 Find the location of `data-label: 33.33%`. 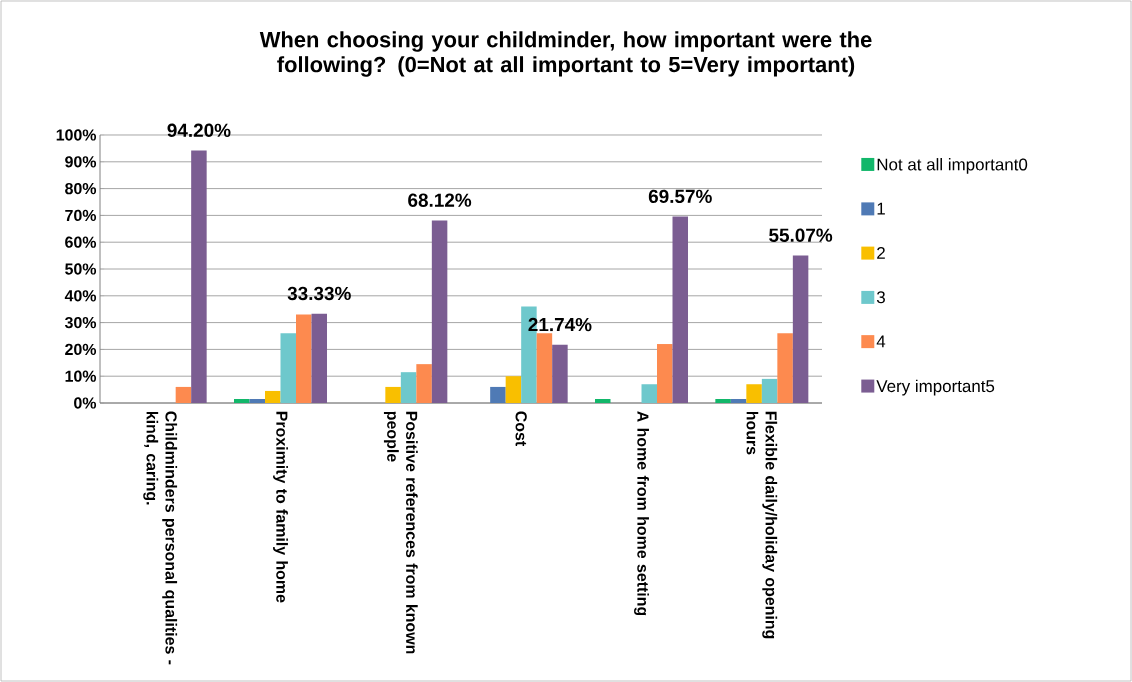

data-label: 33.33% is located at coordinates (319, 293).